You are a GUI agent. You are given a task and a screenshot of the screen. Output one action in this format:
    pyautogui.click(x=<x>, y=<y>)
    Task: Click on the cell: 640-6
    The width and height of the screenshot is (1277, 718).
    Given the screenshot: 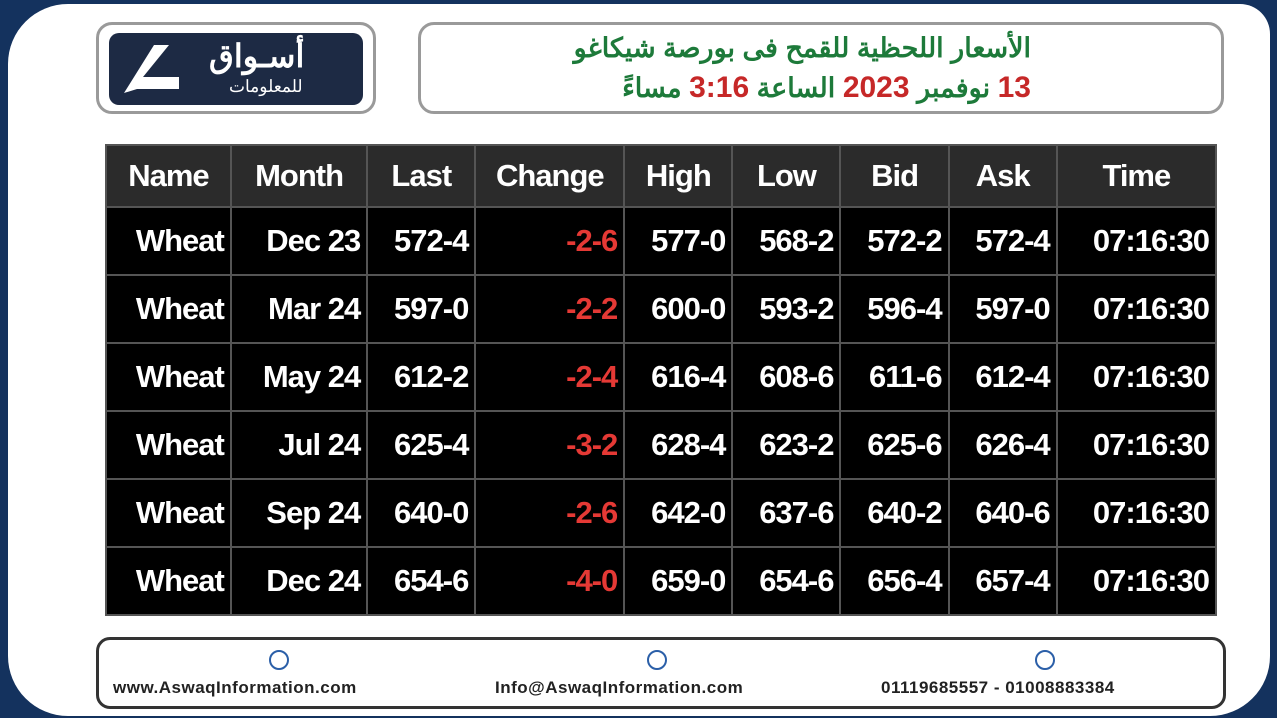 What is the action you would take?
    pyautogui.click(x=1002, y=513)
    